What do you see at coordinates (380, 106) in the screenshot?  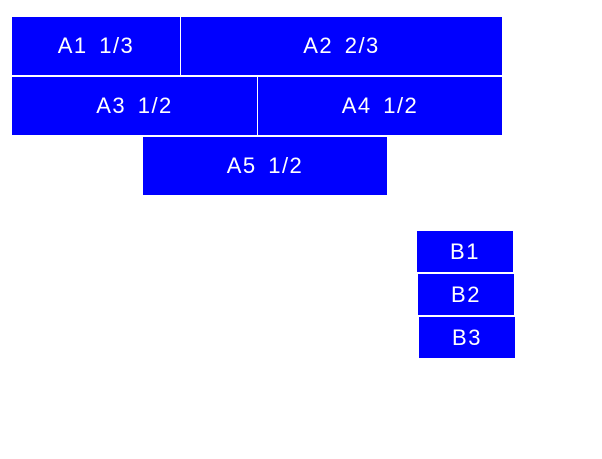 I see `box-a4: A4 1/2` at bounding box center [380, 106].